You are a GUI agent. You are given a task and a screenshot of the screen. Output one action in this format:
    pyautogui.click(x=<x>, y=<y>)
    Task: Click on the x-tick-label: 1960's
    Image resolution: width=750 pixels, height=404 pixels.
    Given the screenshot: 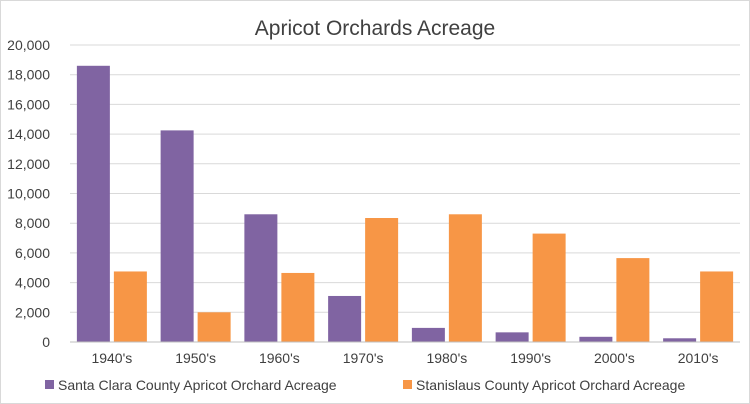 What is the action you would take?
    pyautogui.click(x=279, y=358)
    